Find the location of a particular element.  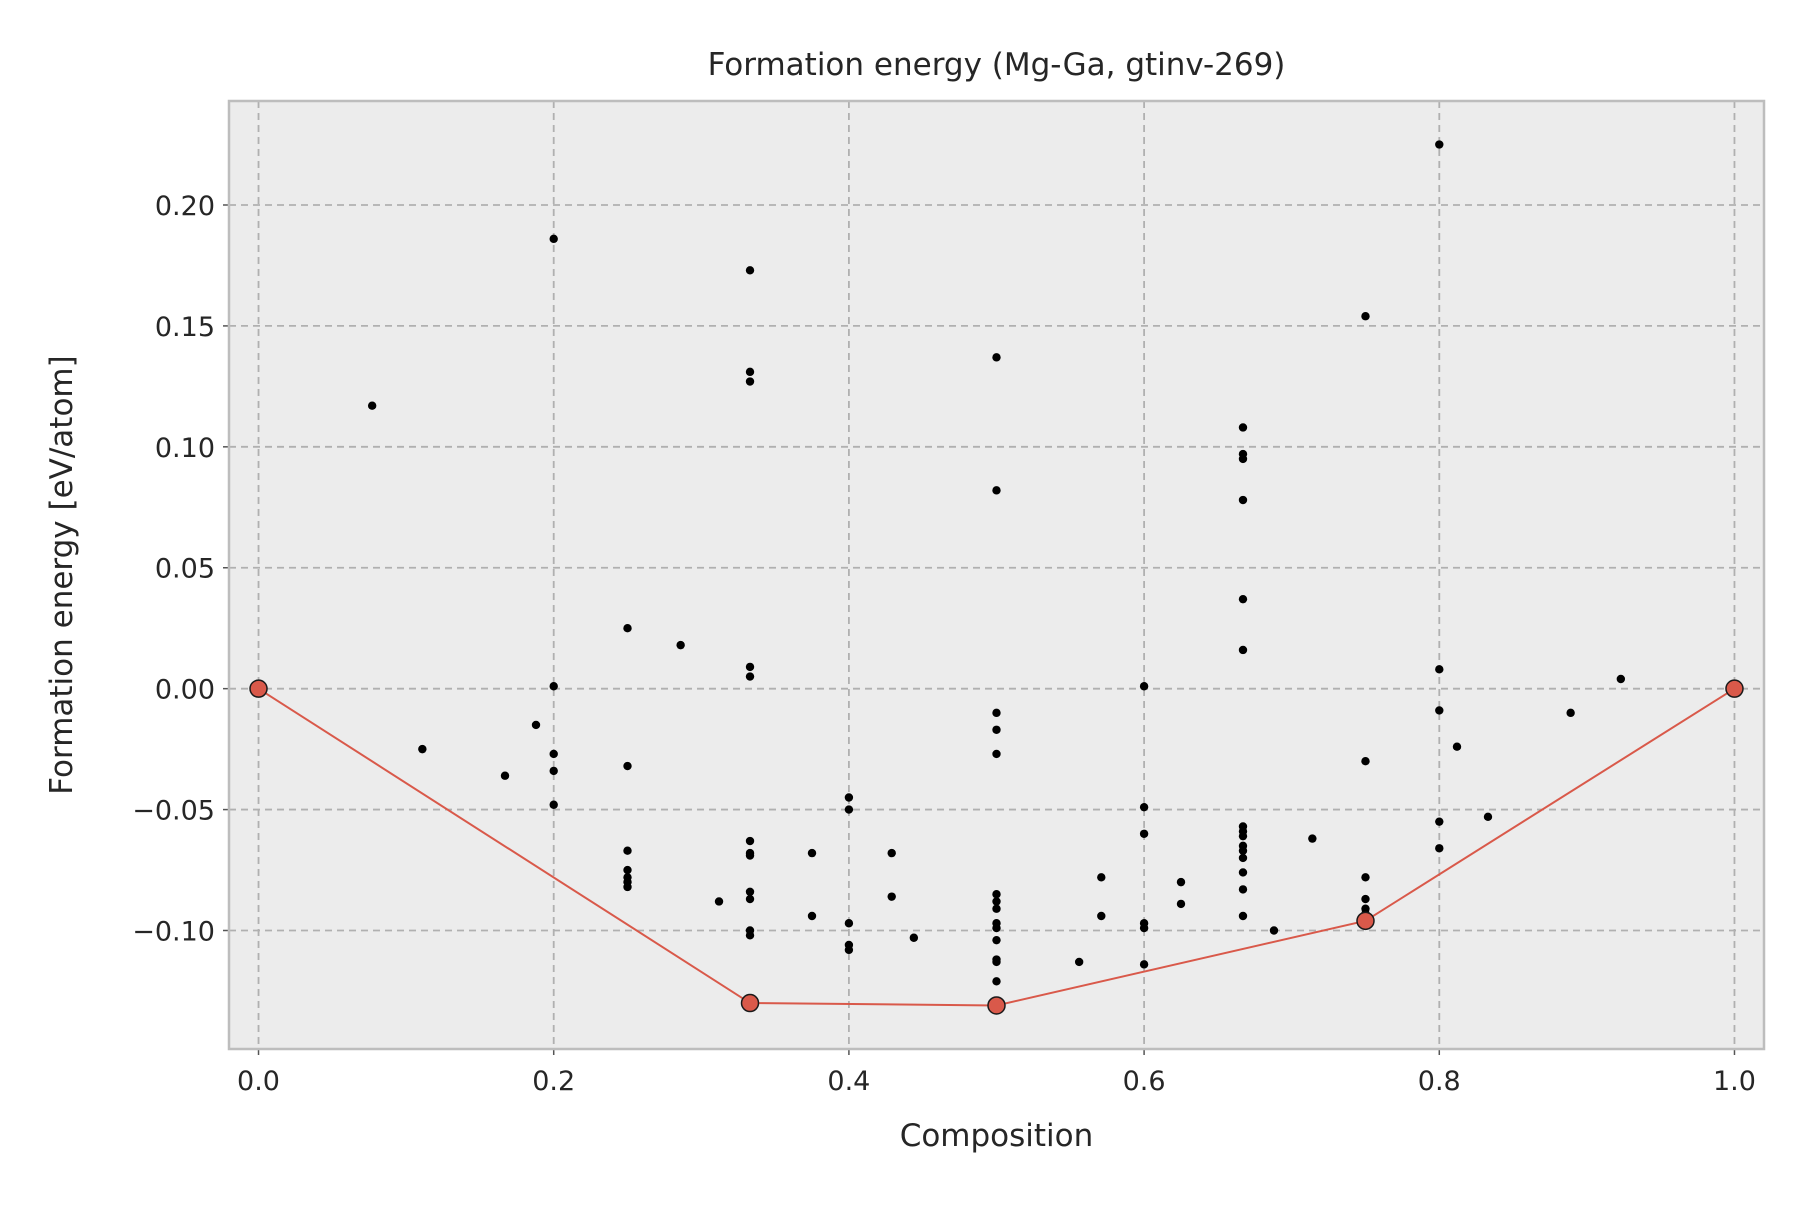

x-tick-label: 0.0 is located at coordinates (258, 1081).